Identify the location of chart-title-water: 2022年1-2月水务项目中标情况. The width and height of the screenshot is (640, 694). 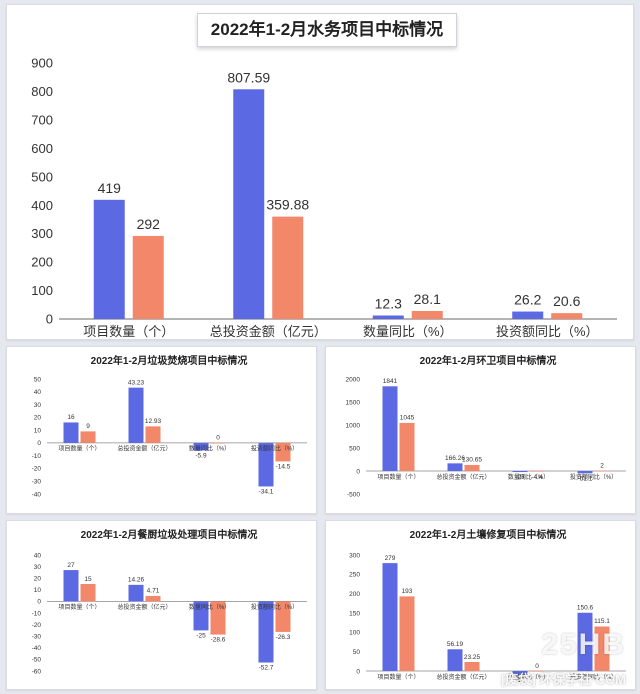
(327, 30).